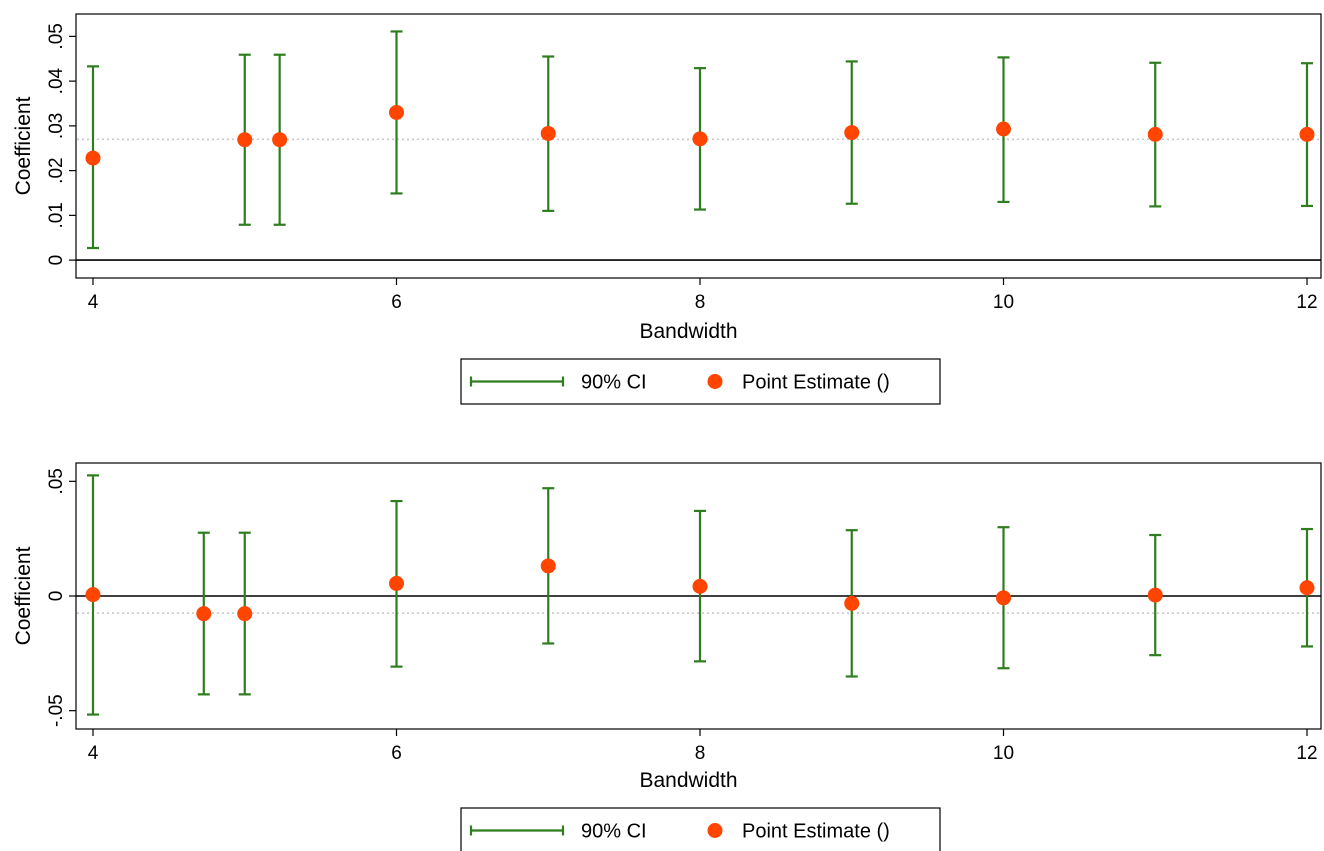  What do you see at coordinates (56, 126) in the screenshot?
I see `y-tick-label: .03` at bounding box center [56, 126].